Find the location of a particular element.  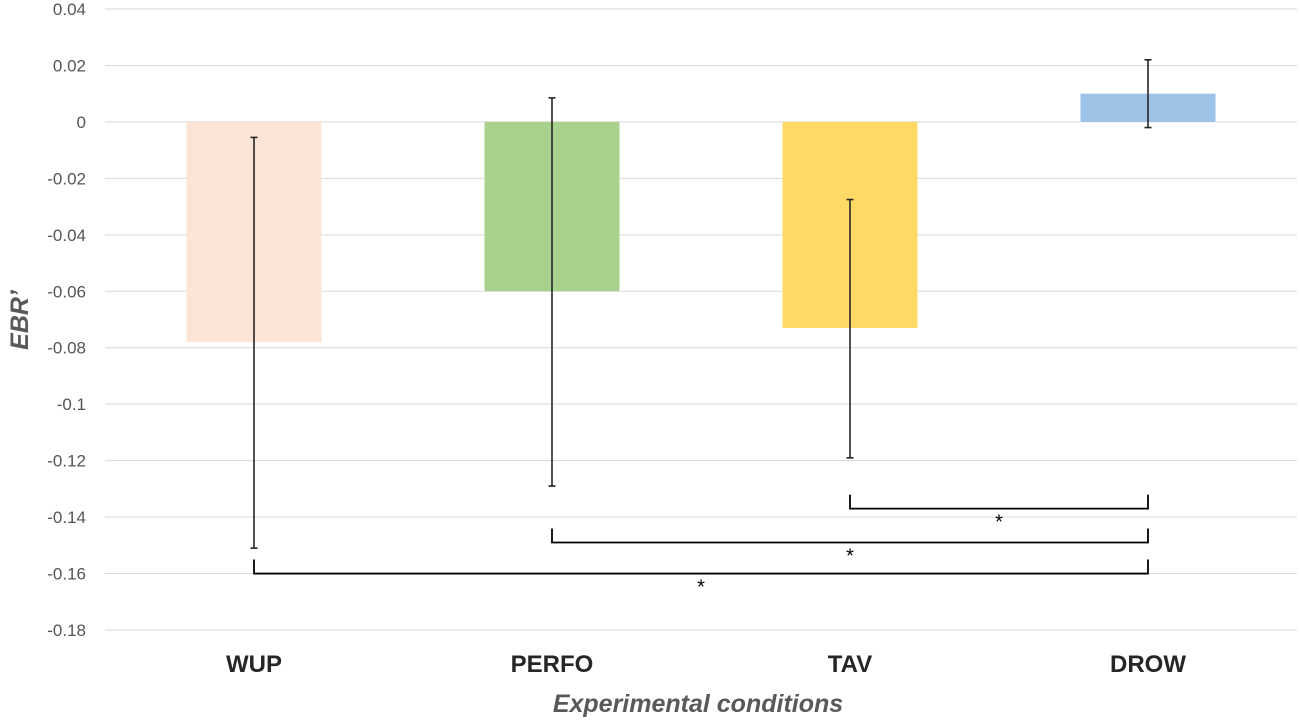

x-axis-title: Experimental conditions is located at coordinates (698, 704).